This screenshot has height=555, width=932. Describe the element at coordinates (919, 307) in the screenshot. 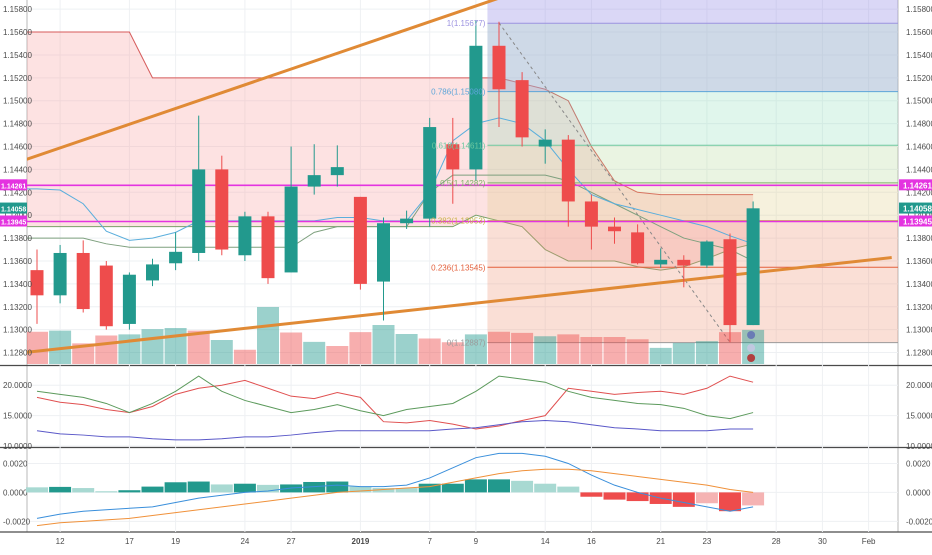

I see `y-tick-label-right: 1.13200` at that location.